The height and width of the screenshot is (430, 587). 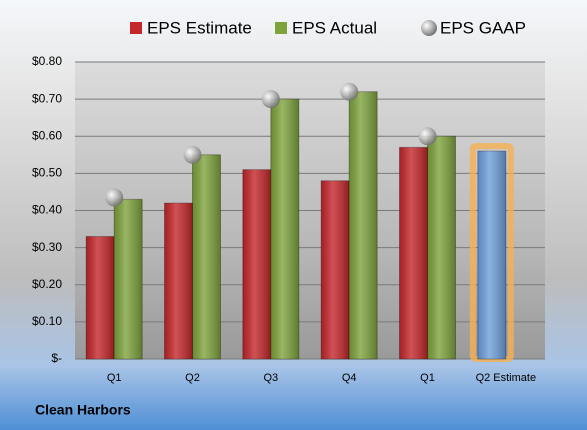 I want to click on y-tick-label: $0.20, so click(x=47, y=284).